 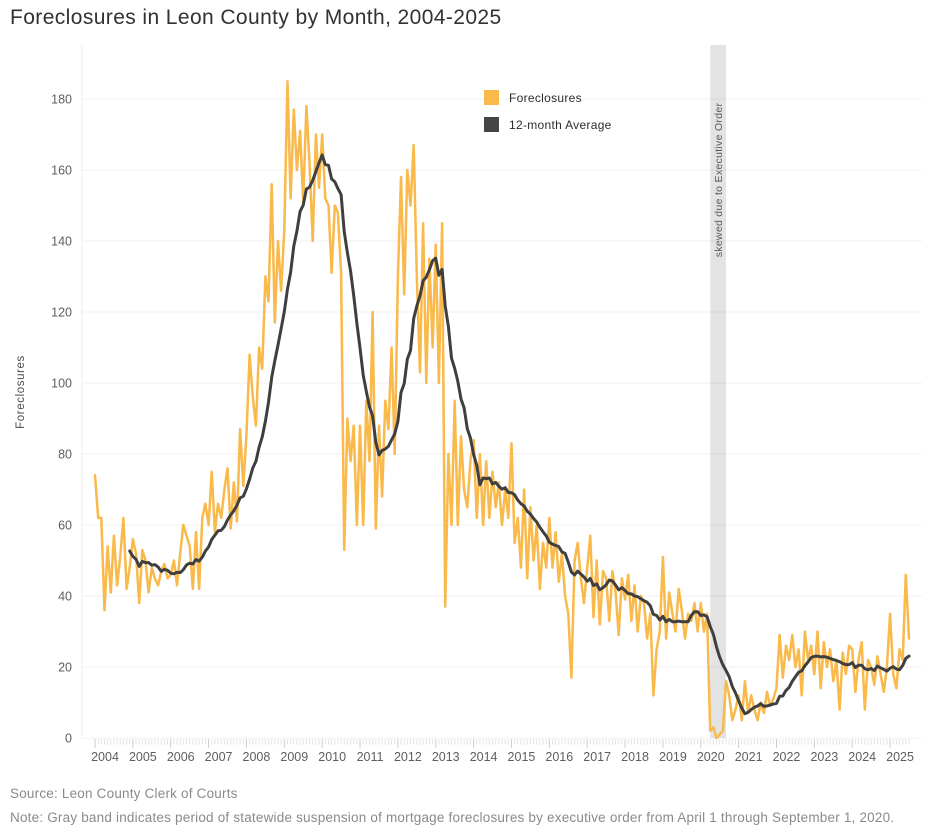 What do you see at coordinates (21, 392) in the screenshot?
I see `y-axis-title: Foreclosures` at bounding box center [21, 392].